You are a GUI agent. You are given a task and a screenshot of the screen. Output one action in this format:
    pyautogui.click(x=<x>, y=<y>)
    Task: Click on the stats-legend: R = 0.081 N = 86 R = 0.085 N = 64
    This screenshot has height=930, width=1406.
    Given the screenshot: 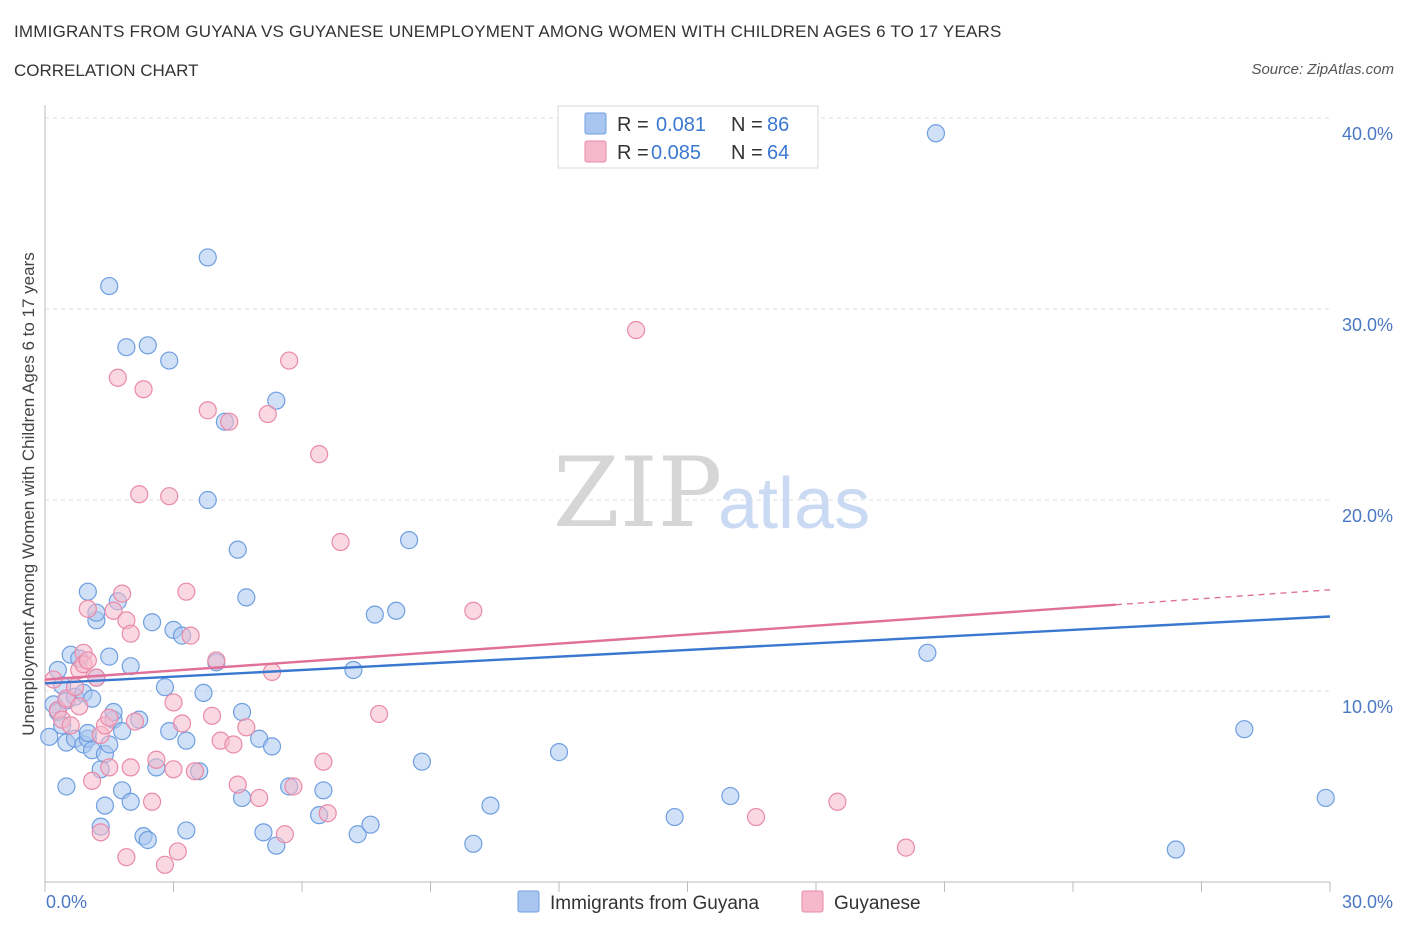 What is the action you would take?
    pyautogui.click(x=688, y=137)
    